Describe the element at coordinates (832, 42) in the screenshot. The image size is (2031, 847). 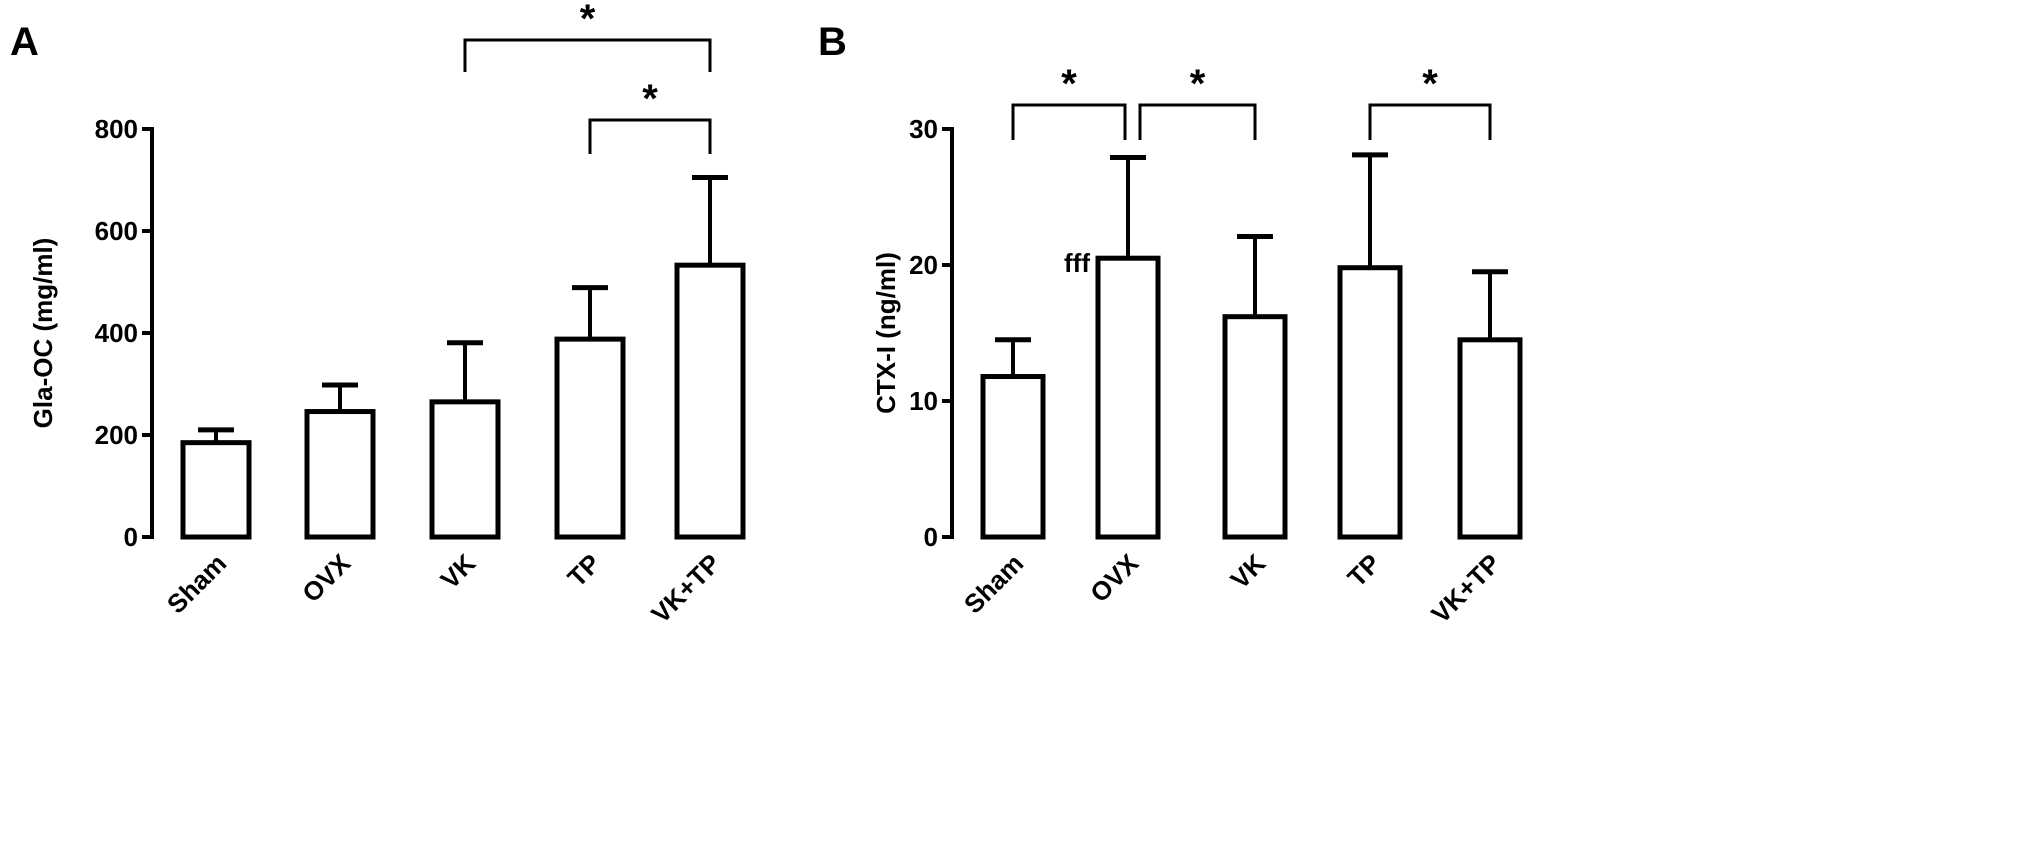
I see `panel-label: B` at that location.